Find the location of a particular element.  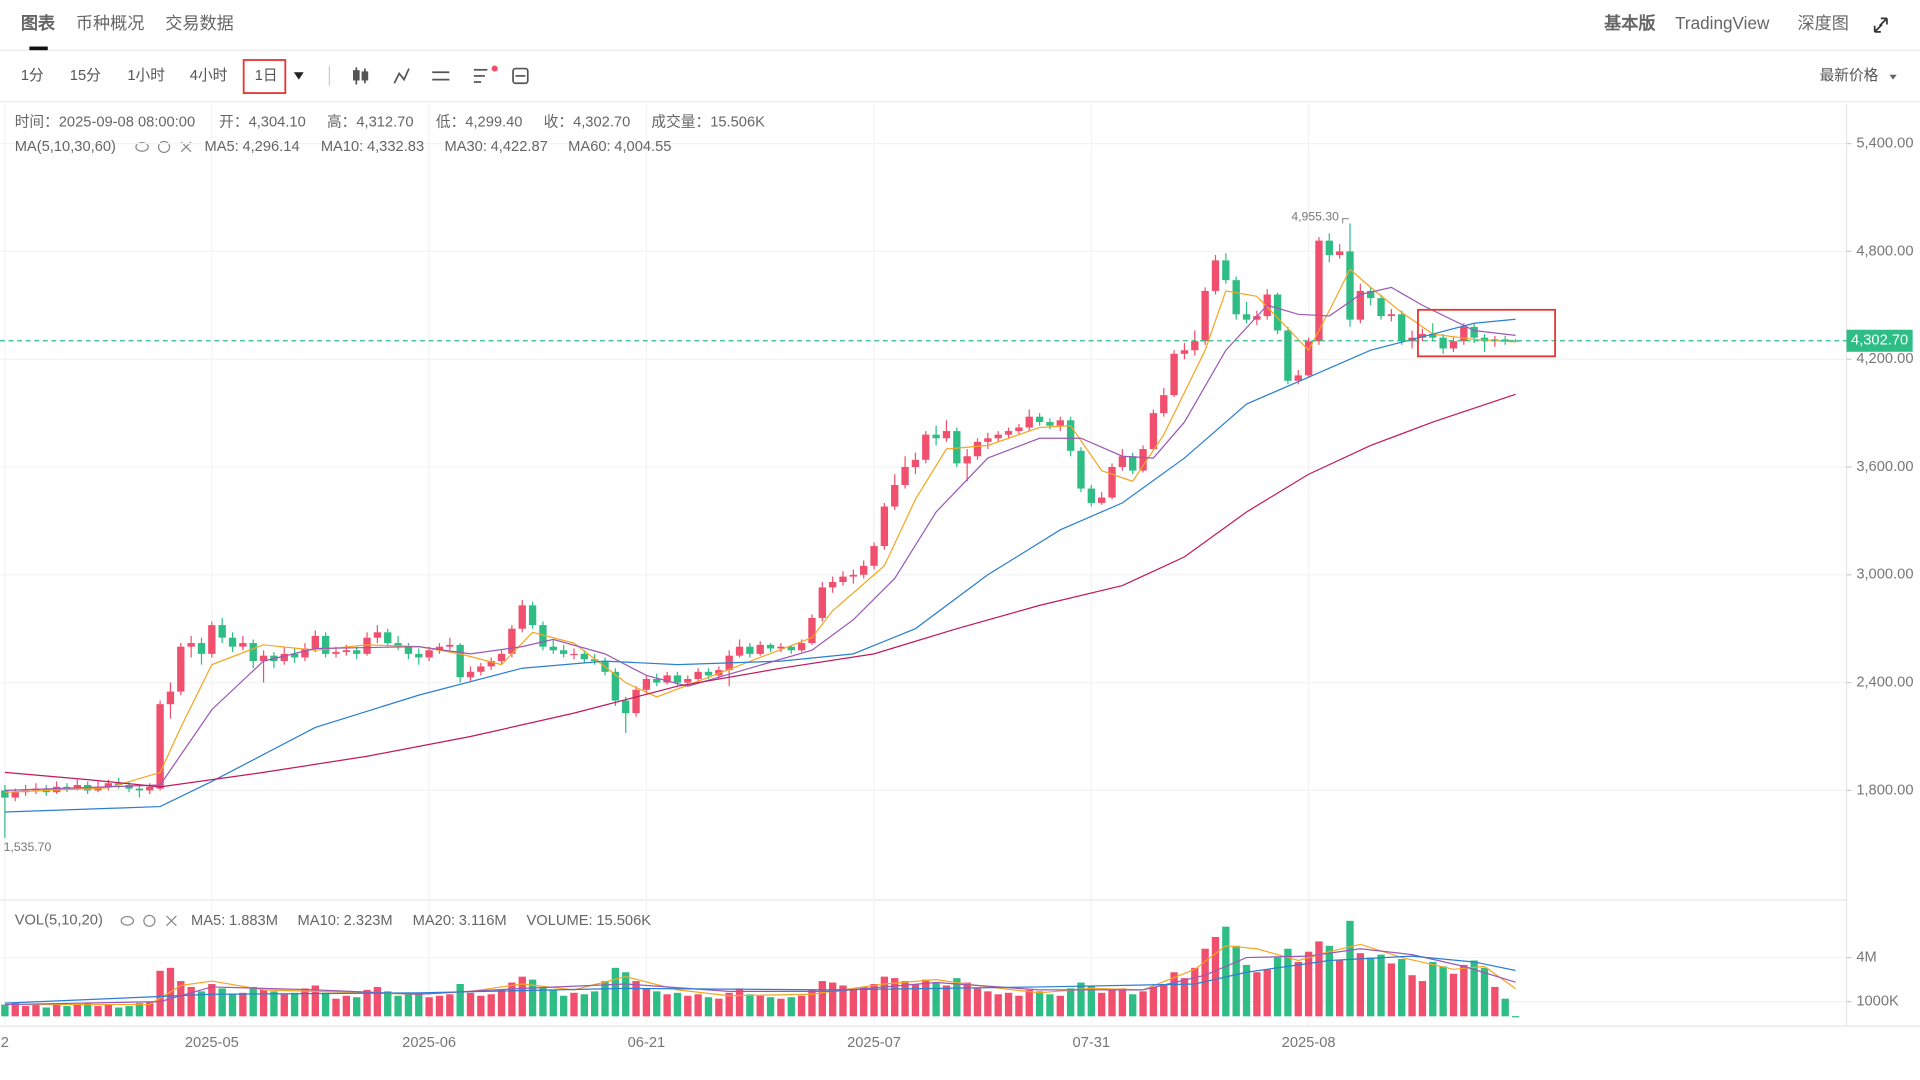

info-item: 成交量：15.506K is located at coordinates (708, 121).